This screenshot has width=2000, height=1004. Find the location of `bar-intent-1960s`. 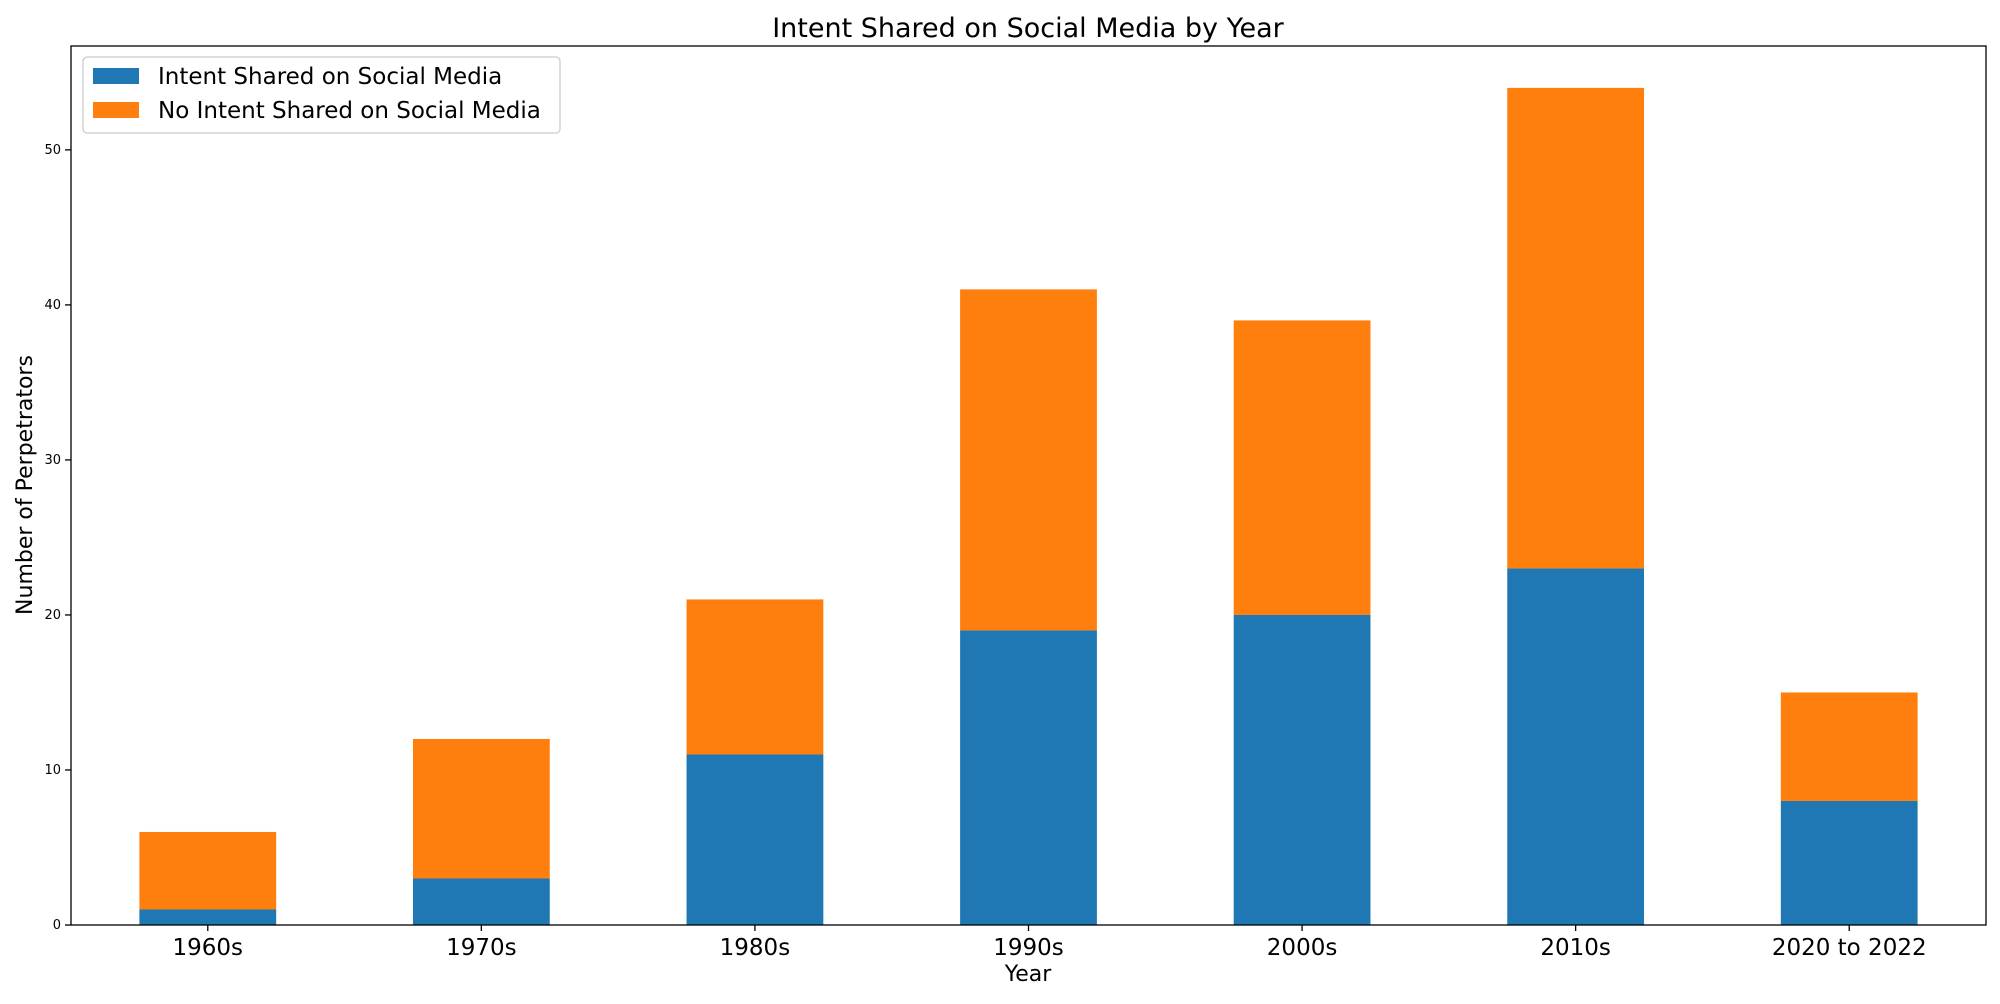

bar-intent-1960s is located at coordinates (208, 917).